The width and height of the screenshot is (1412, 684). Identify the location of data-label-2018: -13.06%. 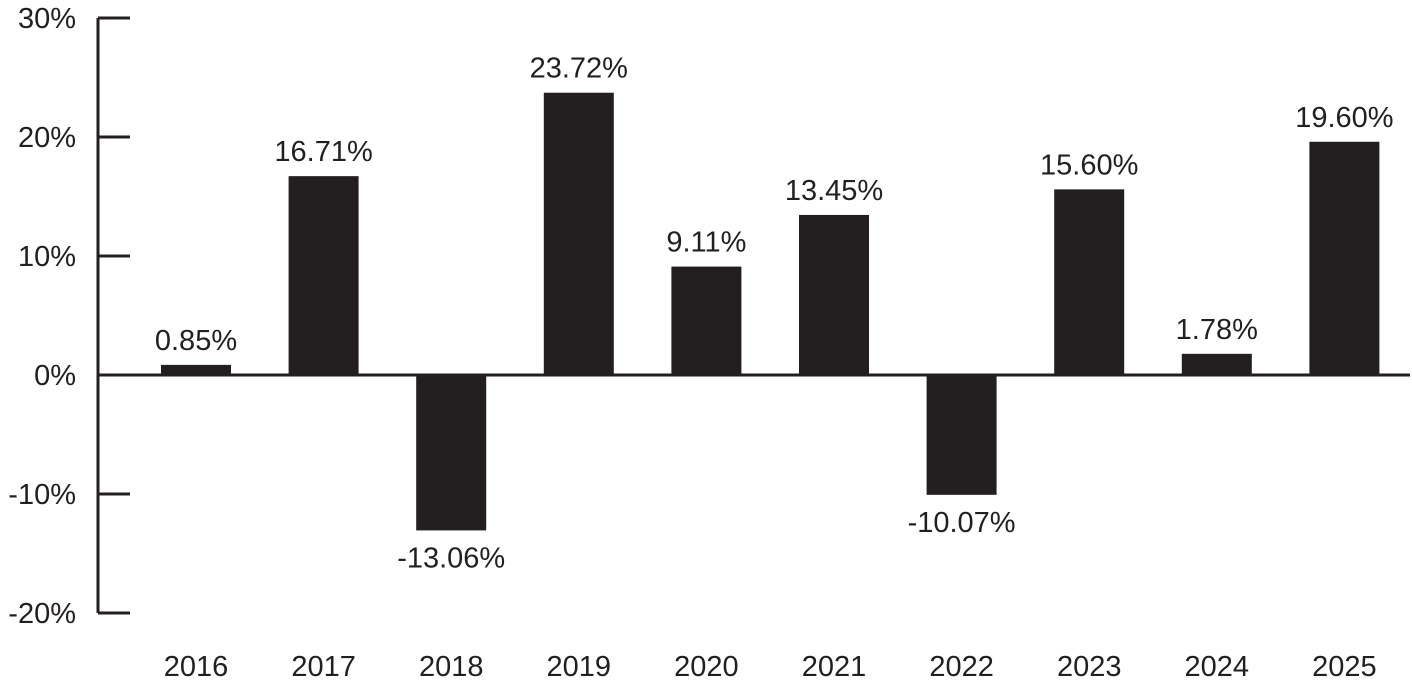
(451, 558).